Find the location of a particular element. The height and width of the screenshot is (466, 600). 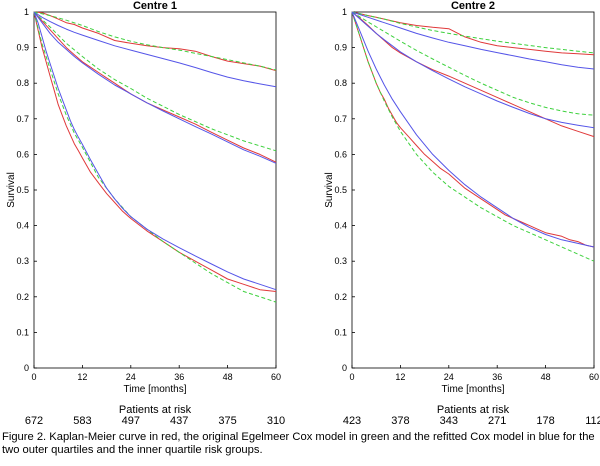

patients-at-risk-count: 112 is located at coordinates (592, 421).